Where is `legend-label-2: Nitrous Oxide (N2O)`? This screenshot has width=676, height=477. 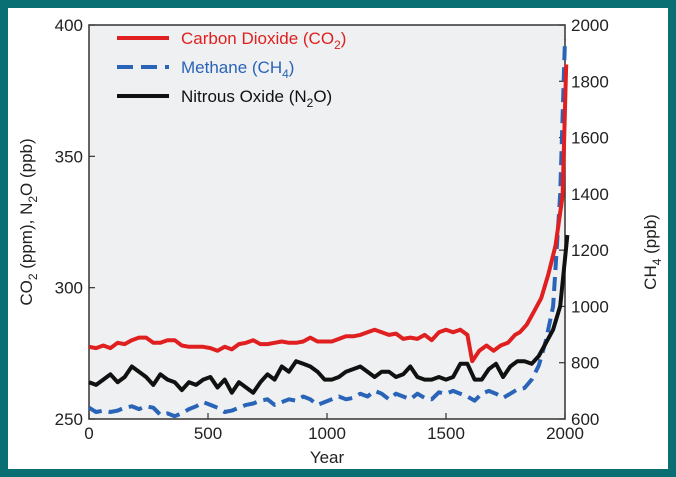
legend-label-2: Nitrous Oxide (N2O) is located at coordinates (256, 98).